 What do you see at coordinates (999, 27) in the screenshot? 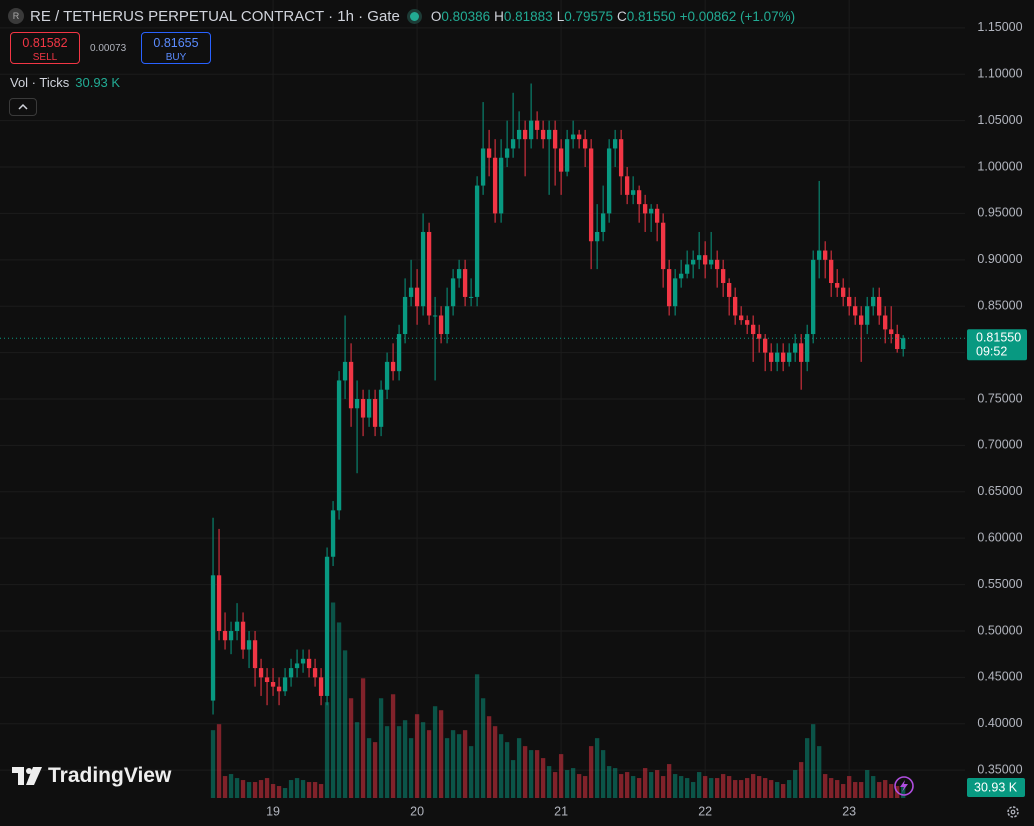
I see `y-tick-label: 1.15000` at bounding box center [999, 27].